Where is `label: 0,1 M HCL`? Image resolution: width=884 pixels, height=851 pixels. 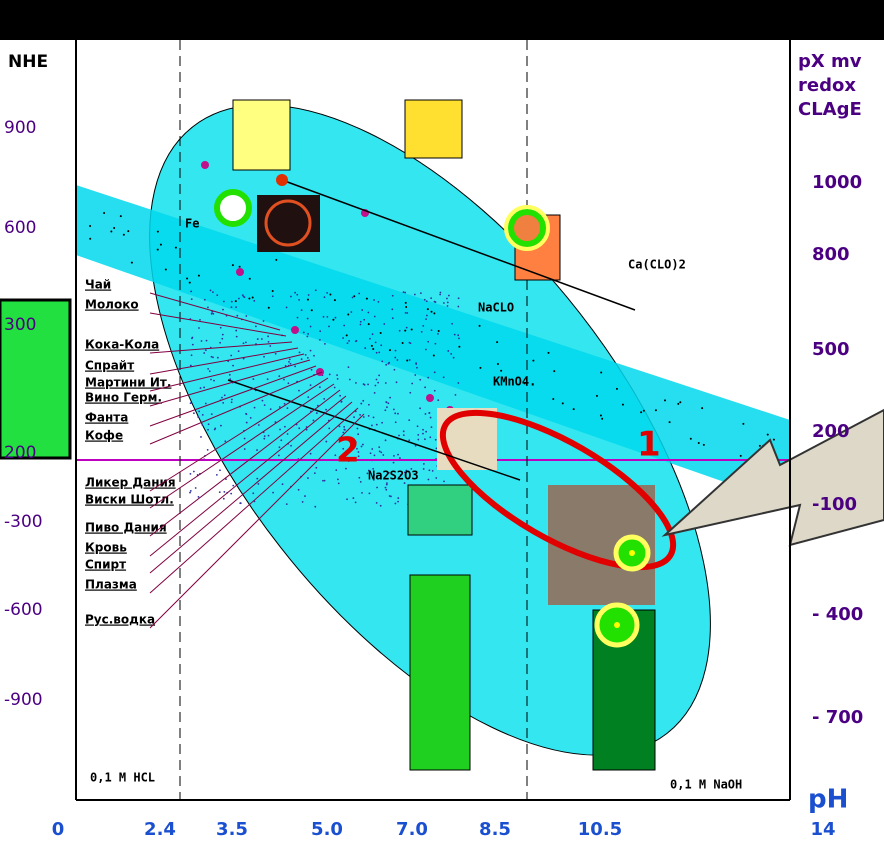
label: 0,1 M HCL is located at coordinates (122, 778).